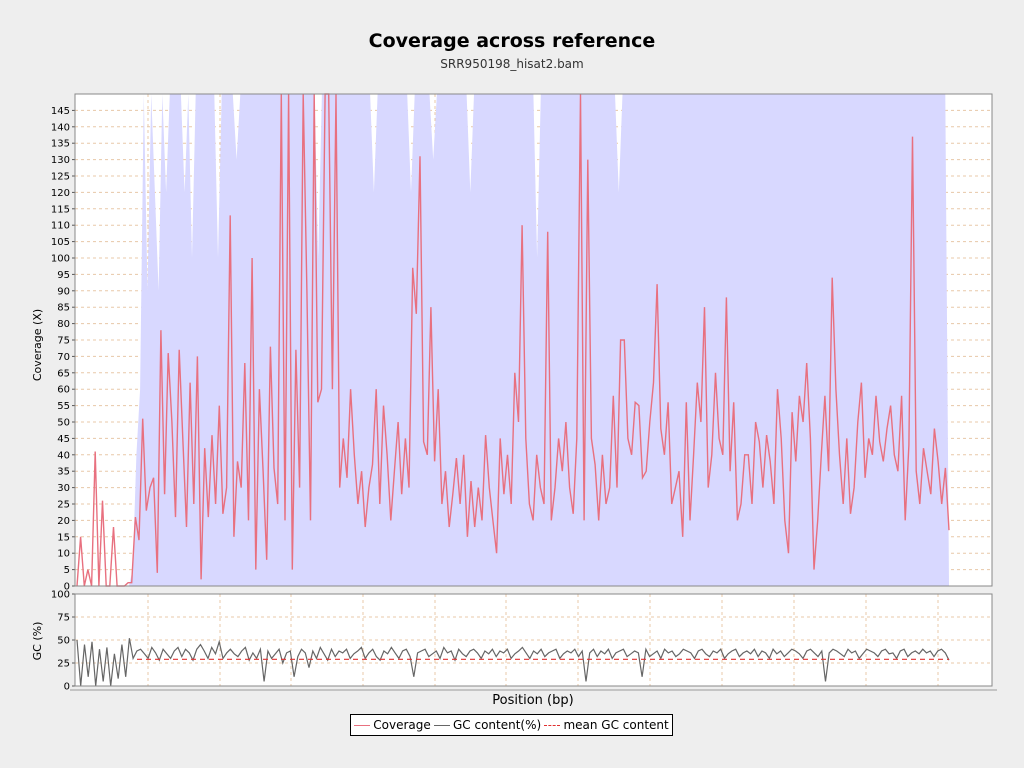 The image size is (1024, 768). What do you see at coordinates (63, 521) in the screenshot?
I see `y-tick-label: 20` at bounding box center [63, 521].